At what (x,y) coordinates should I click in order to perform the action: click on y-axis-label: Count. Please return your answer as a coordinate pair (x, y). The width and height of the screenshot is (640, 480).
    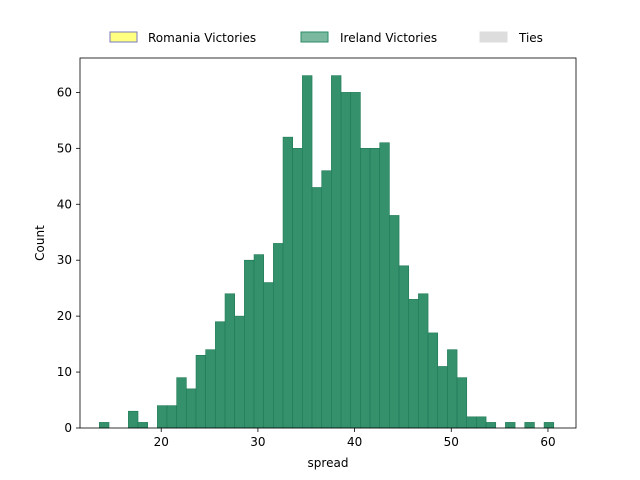
    Looking at the image, I should click on (40, 243).